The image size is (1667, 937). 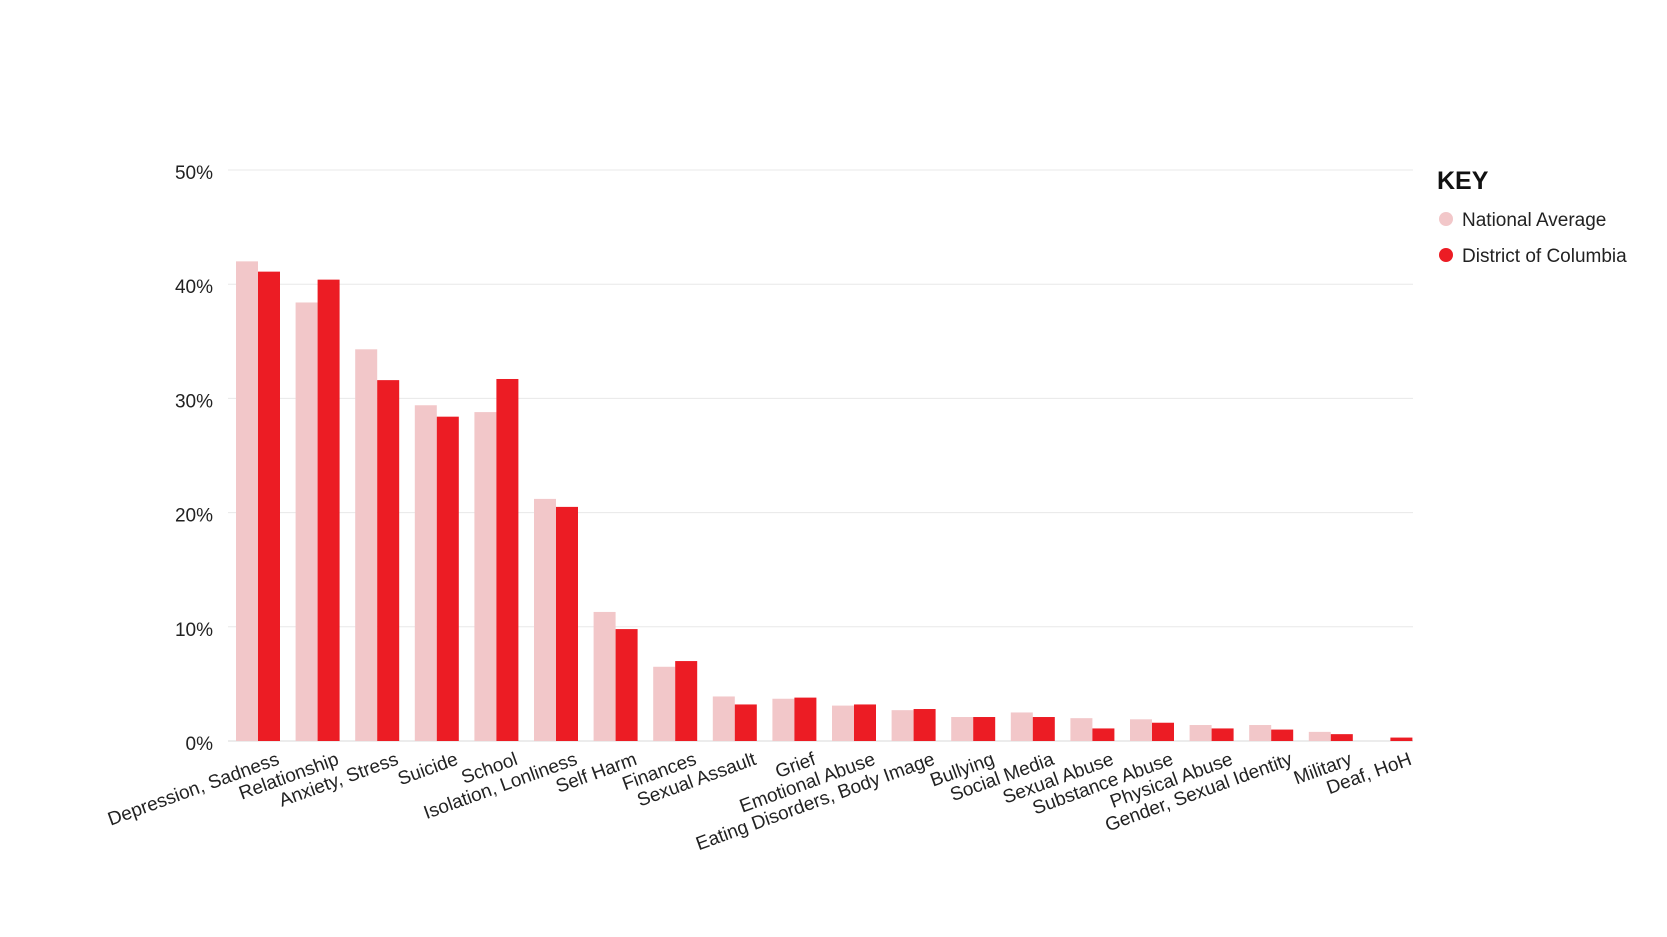 I want to click on legend-swatch-district-of-columbia, so click(x=1446, y=255).